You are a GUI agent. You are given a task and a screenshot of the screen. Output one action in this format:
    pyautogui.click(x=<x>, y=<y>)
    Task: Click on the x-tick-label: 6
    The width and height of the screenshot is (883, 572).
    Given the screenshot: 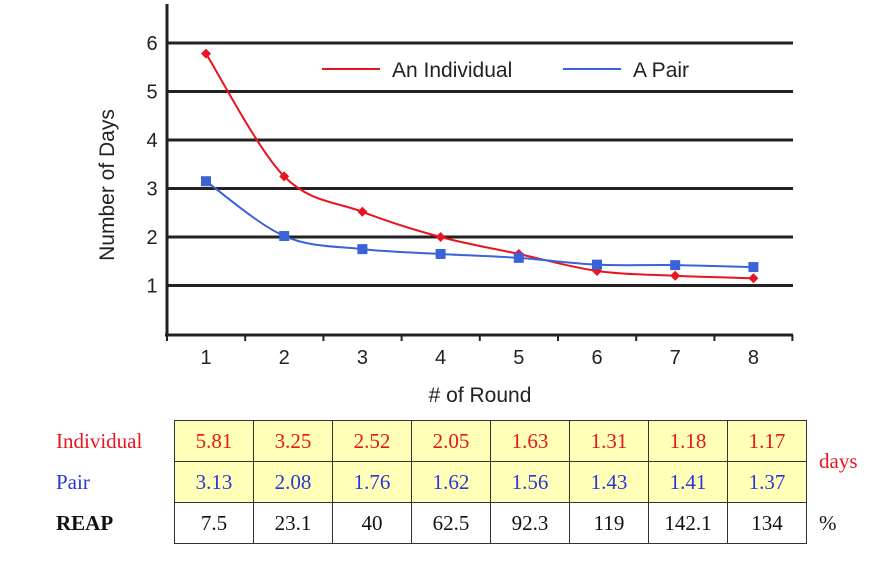 What is the action you would take?
    pyautogui.click(x=596, y=358)
    